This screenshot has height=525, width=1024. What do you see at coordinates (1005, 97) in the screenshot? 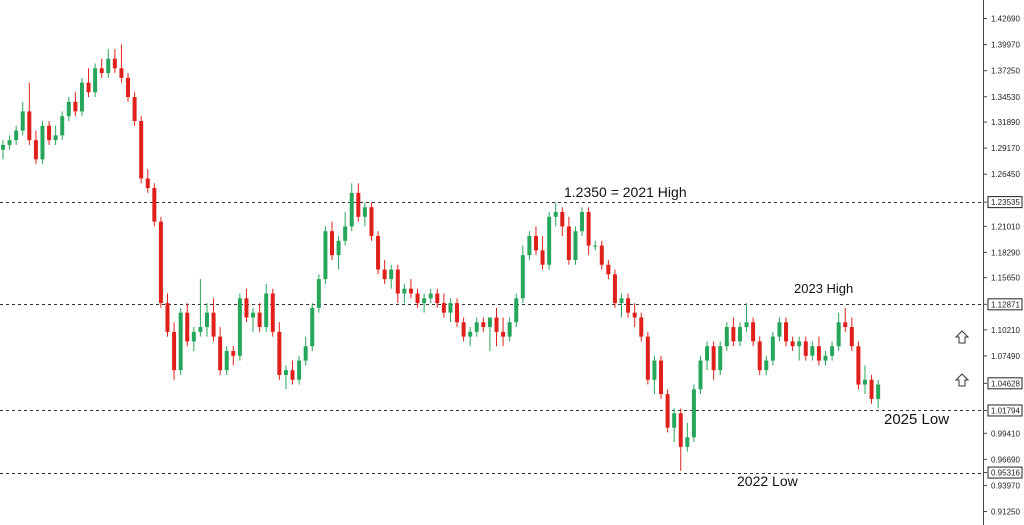
I see `y-tick-label: 1.34530` at bounding box center [1005, 97].